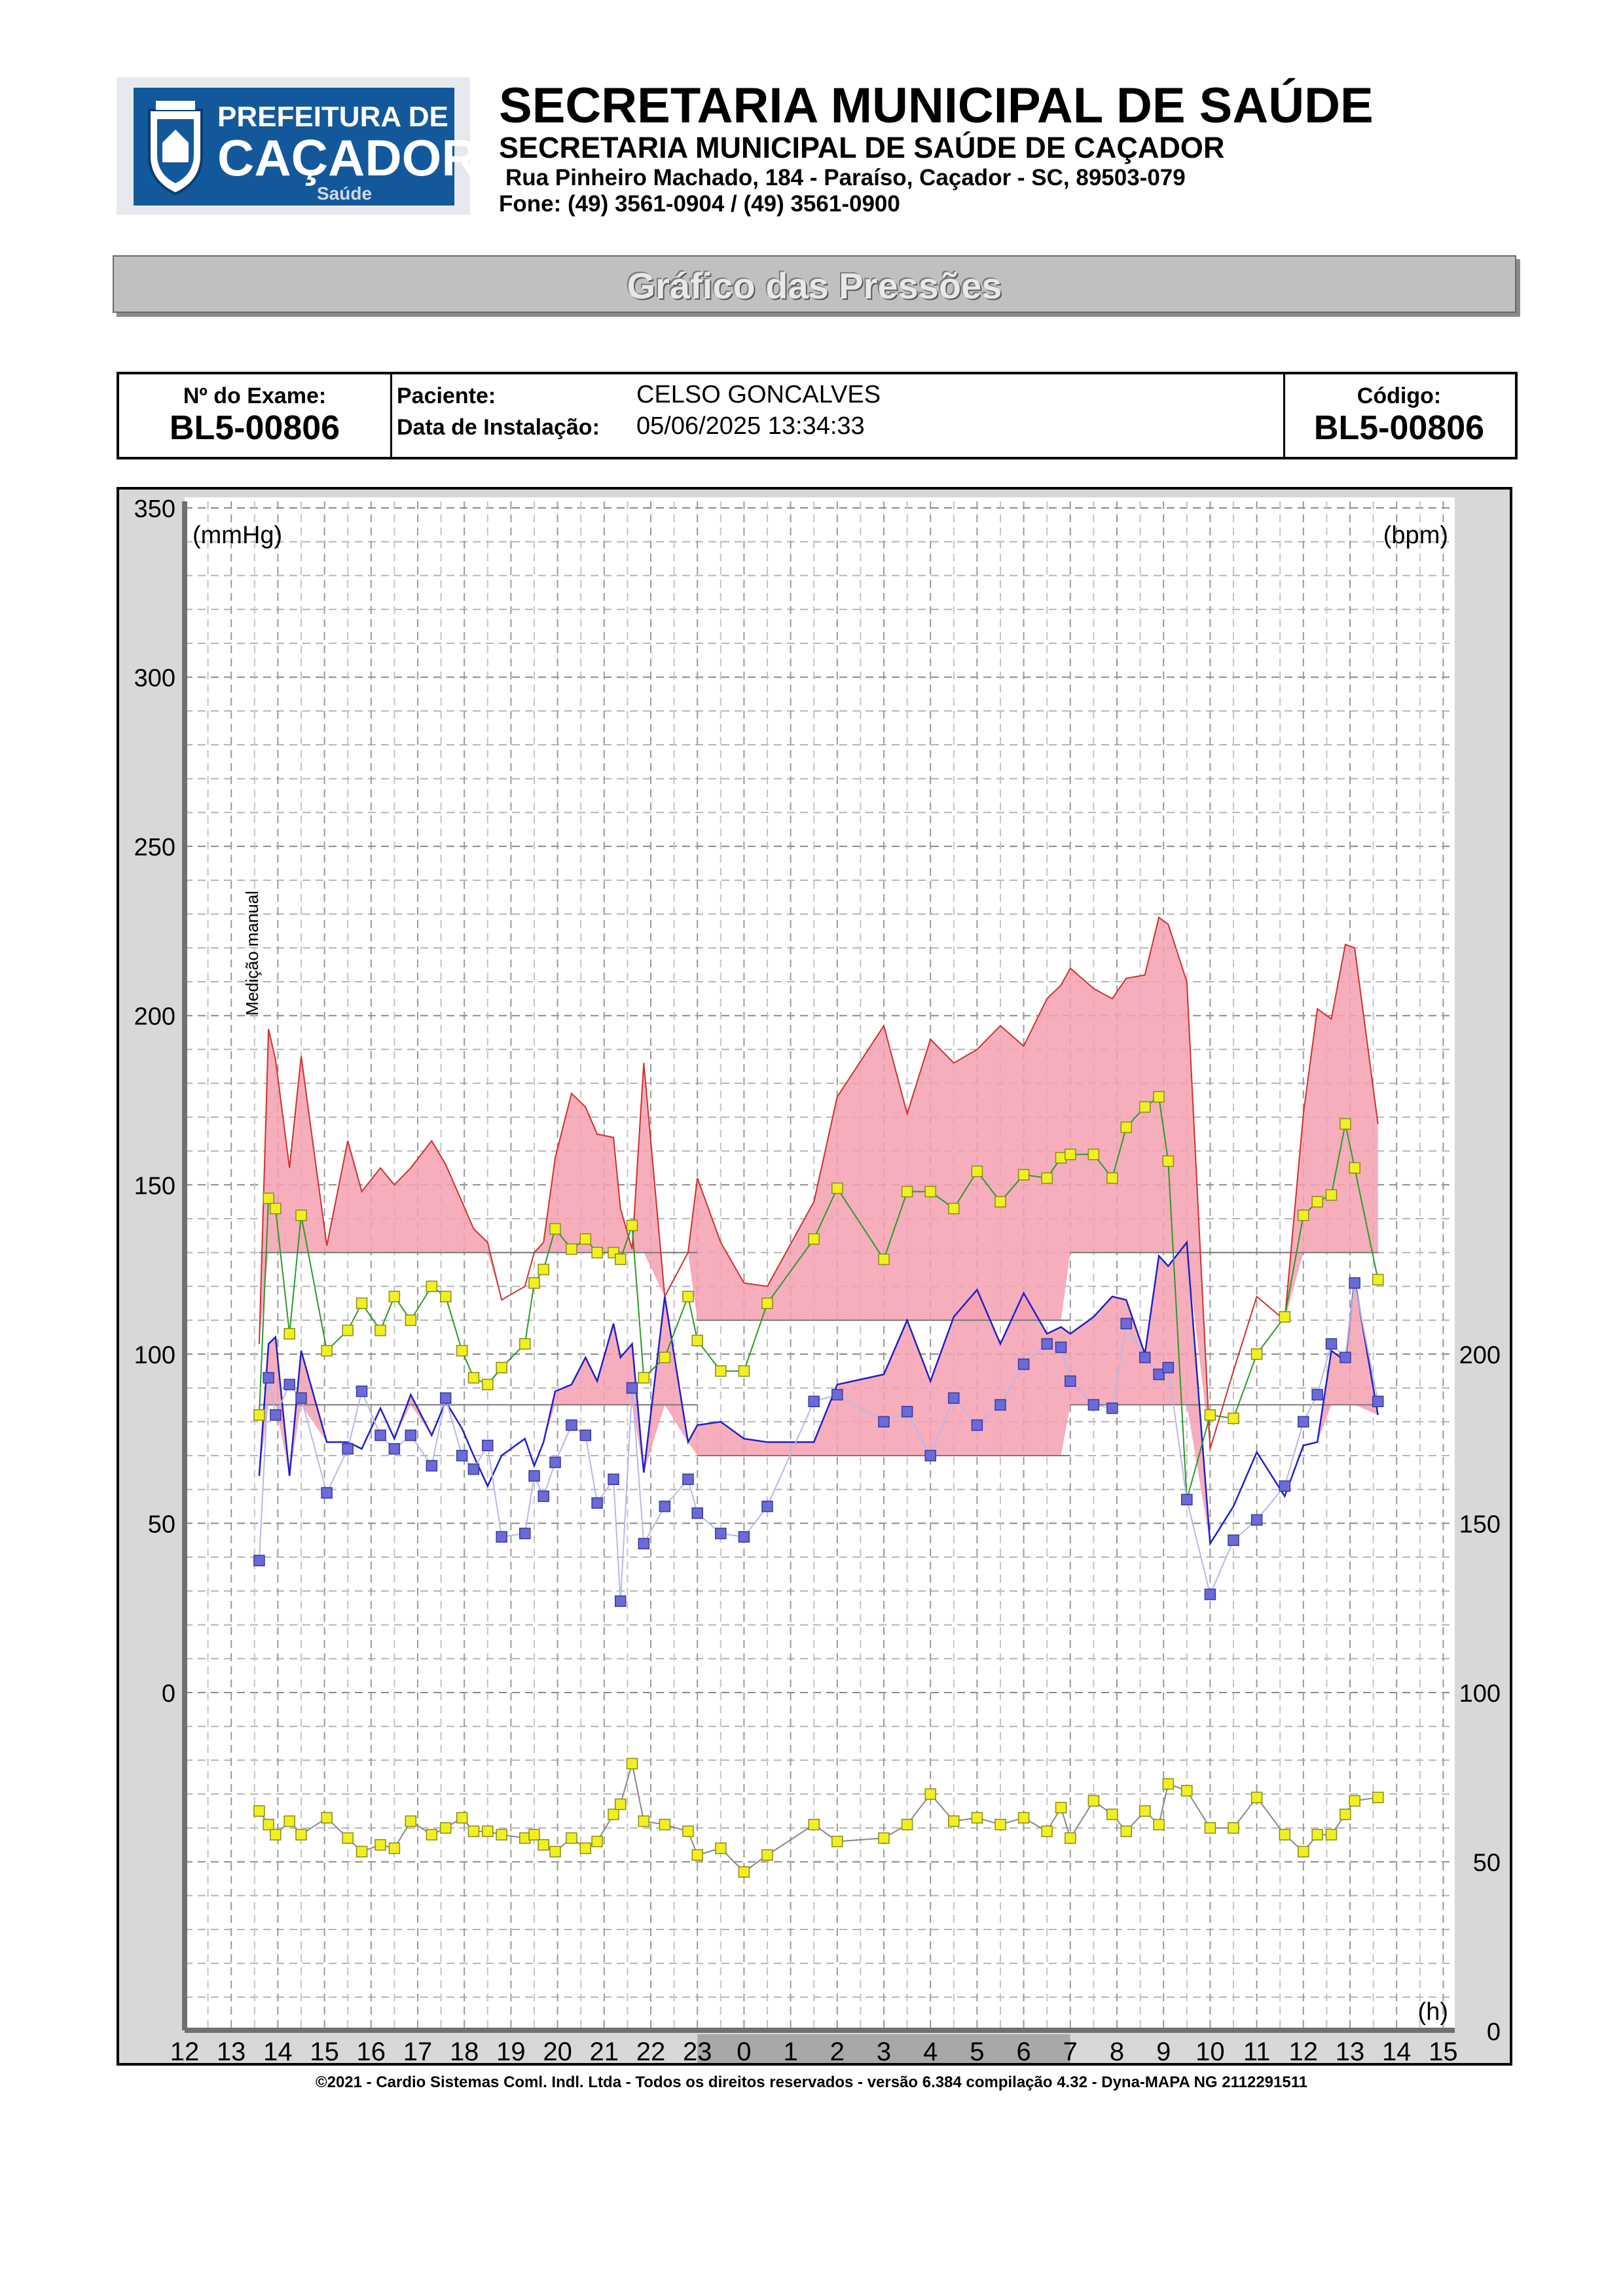 Image resolution: width=1623 pixels, height=2296 pixels. What do you see at coordinates (930, 2050) in the screenshot?
I see `x-tick-label: 4` at bounding box center [930, 2050].